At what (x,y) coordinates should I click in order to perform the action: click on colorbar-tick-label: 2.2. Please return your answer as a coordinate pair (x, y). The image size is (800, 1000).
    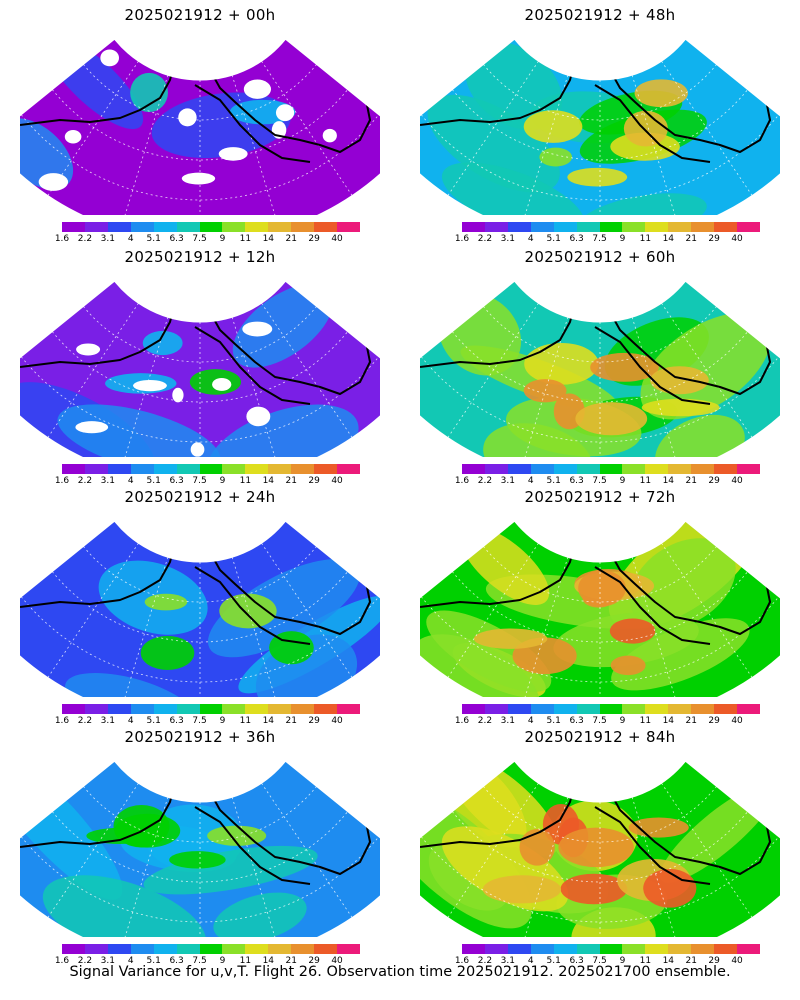
    Looking at the image, I should click on (485, 239).